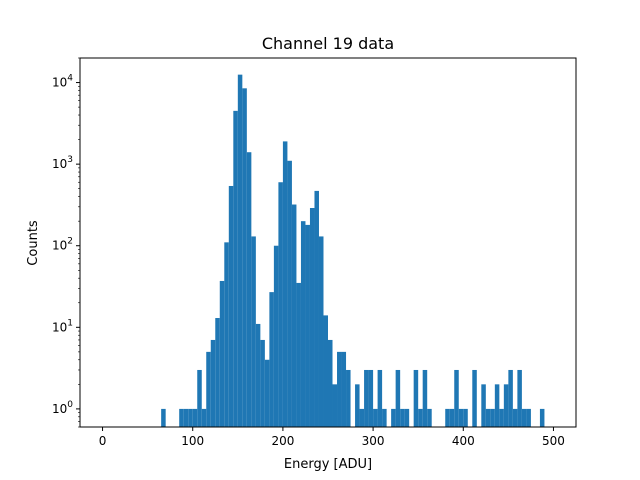  I want to click on y-tick-label: 10², so click(62, 245).